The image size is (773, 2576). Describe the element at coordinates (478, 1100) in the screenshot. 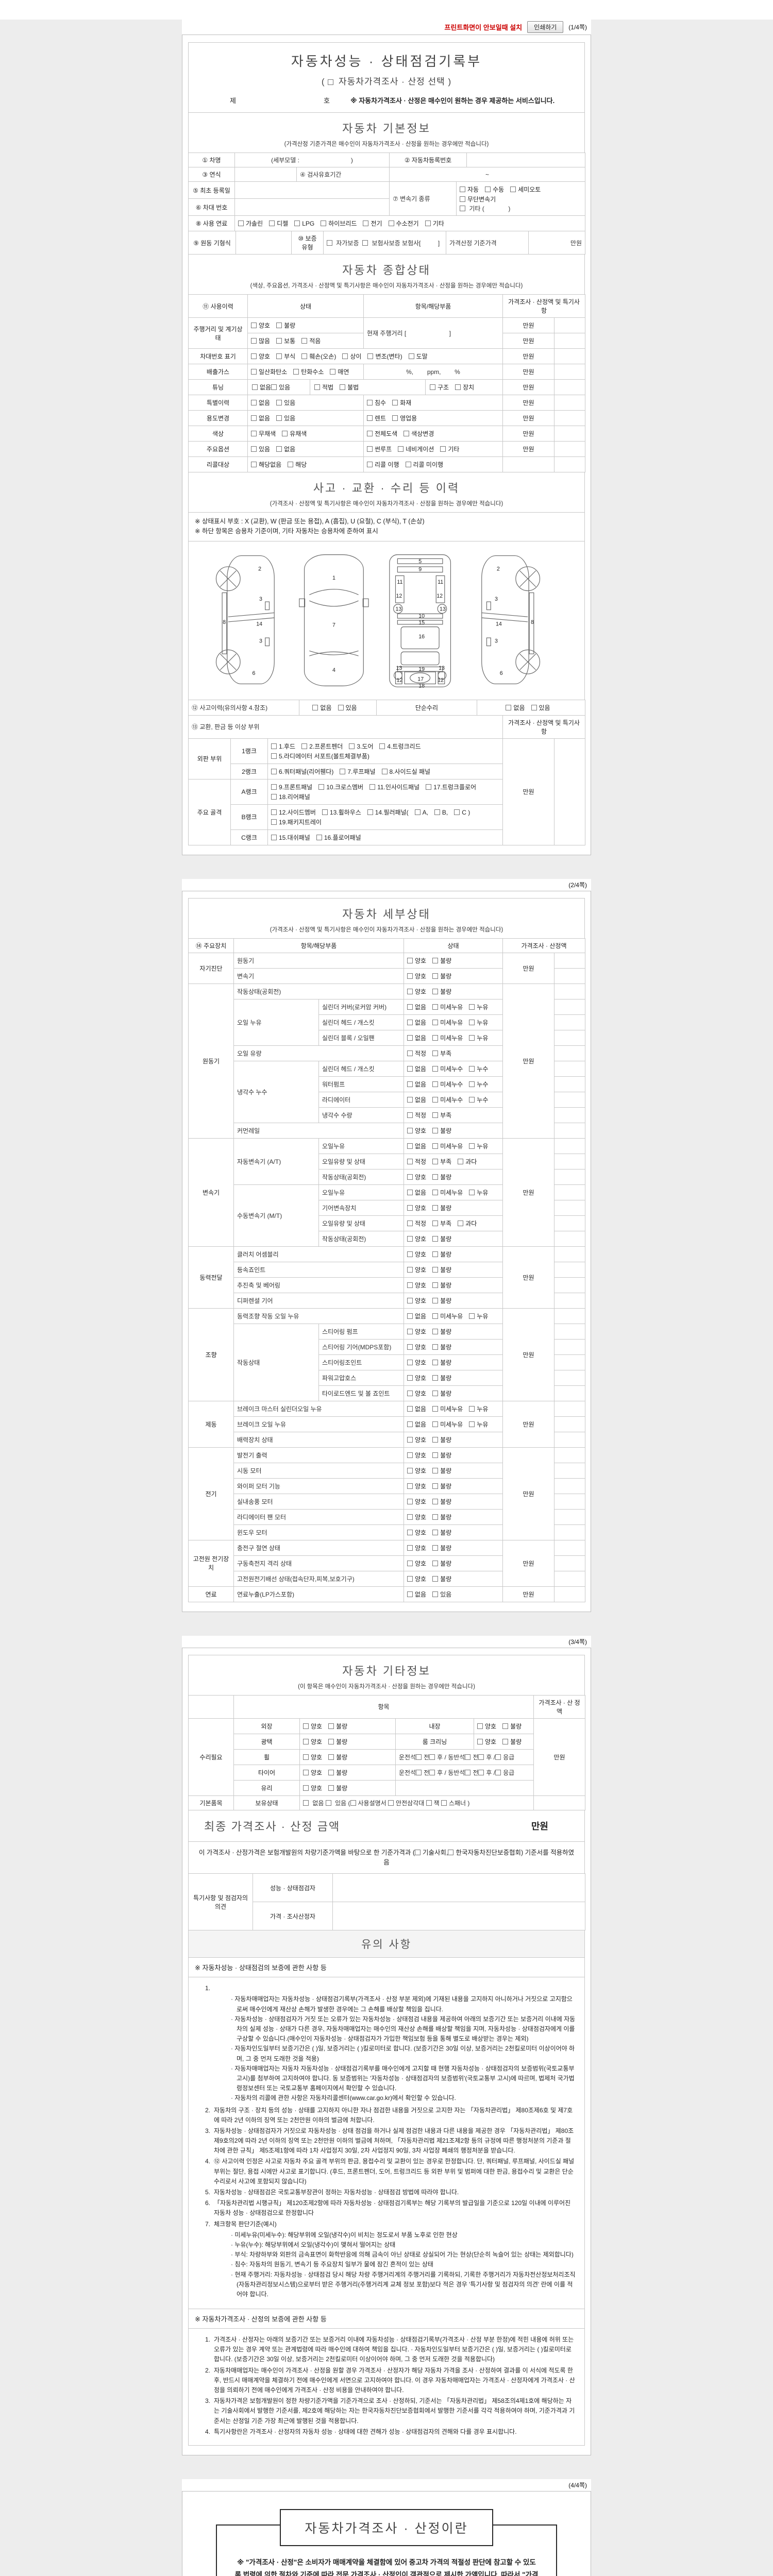

I see `check-option: 누수` at that location.